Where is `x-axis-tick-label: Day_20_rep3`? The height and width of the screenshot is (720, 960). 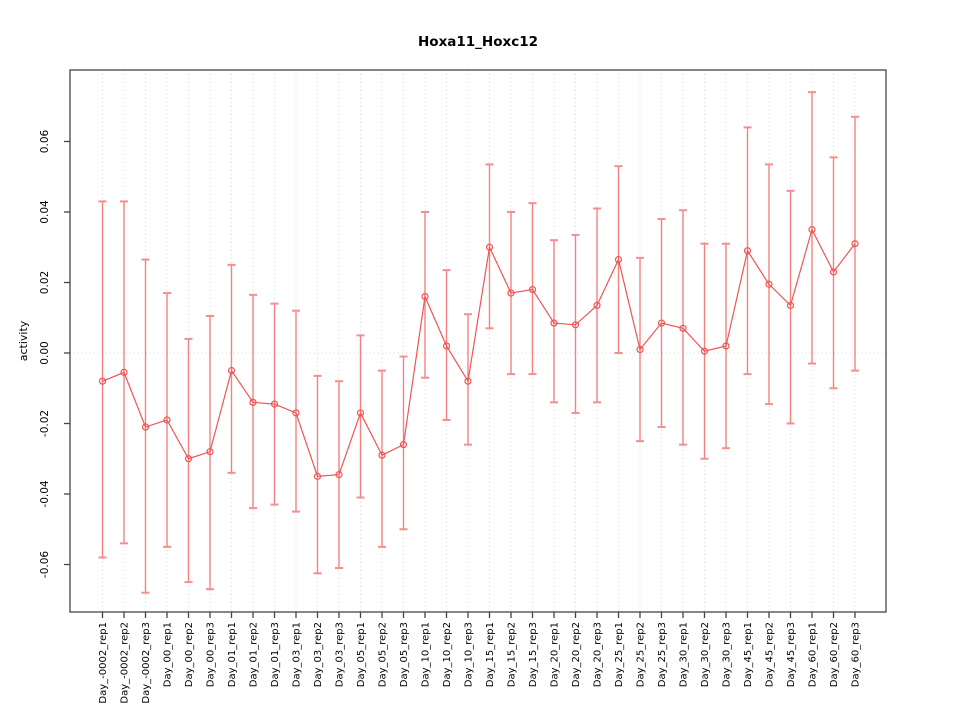
x-axis-tick-label: Day_20_rep3 is located at coordinates (598, 654).